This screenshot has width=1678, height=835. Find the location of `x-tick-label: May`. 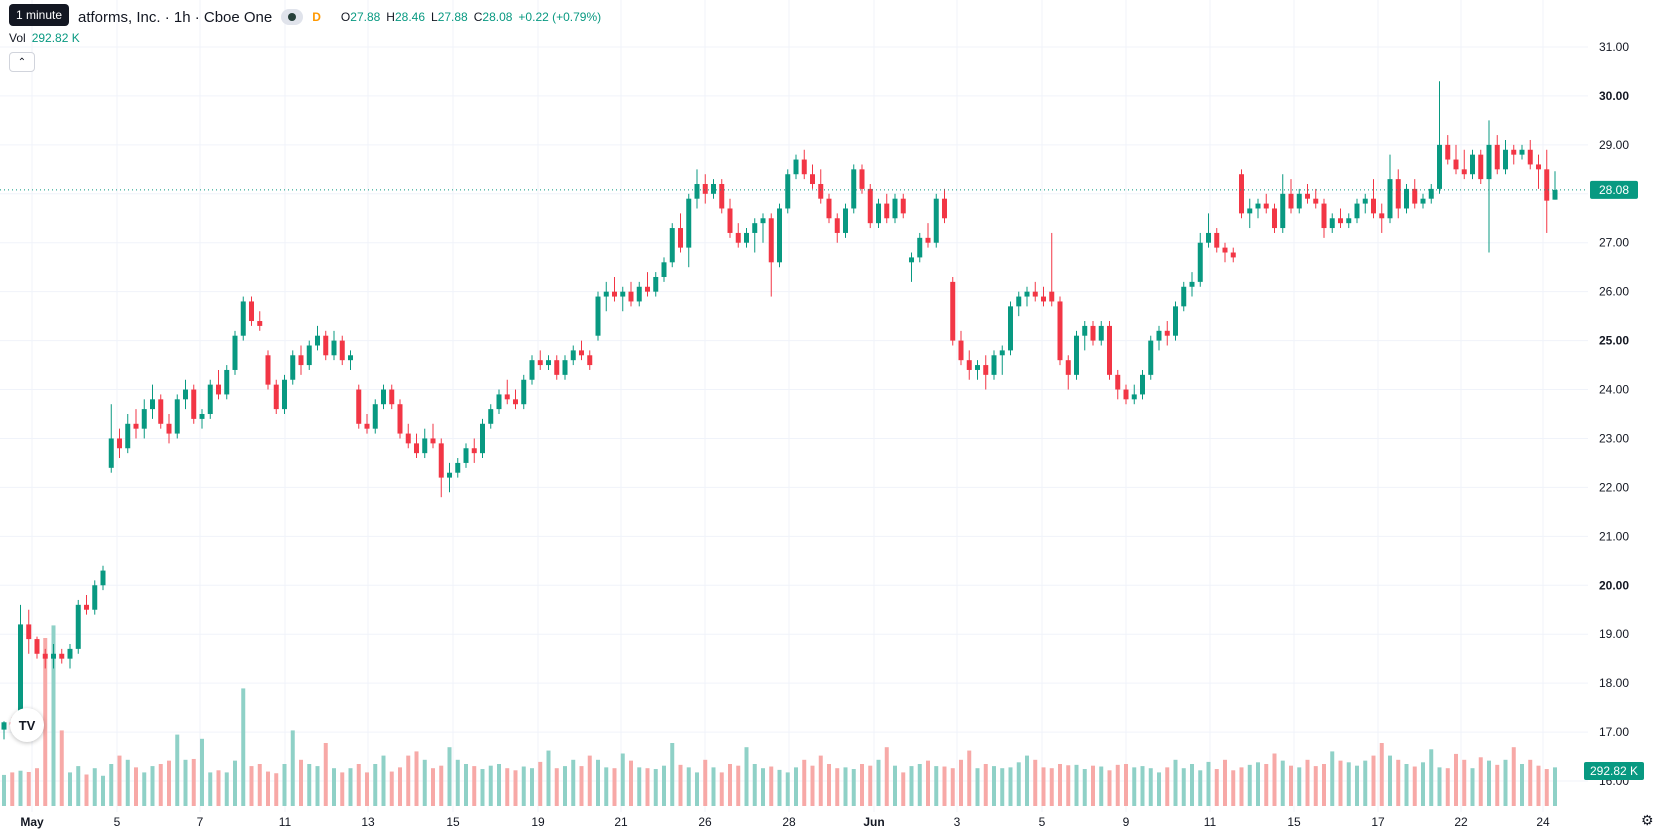

x-tick-label: May is located at coordinates (32, 822).